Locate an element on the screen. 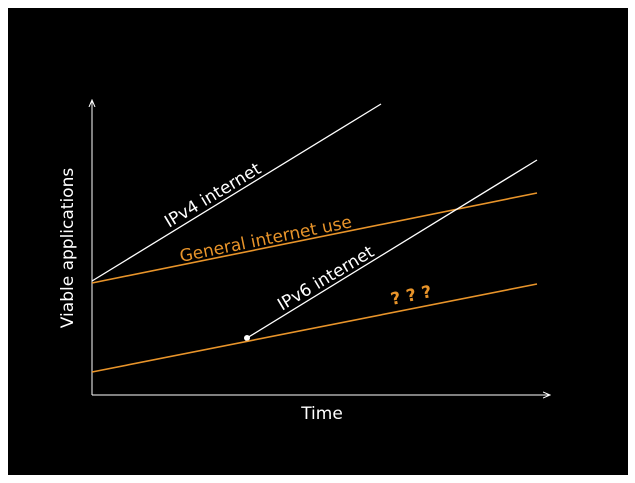 This screenshot has width=635, height=483. x-axis-label: Time is located at coordinates (321, 414).